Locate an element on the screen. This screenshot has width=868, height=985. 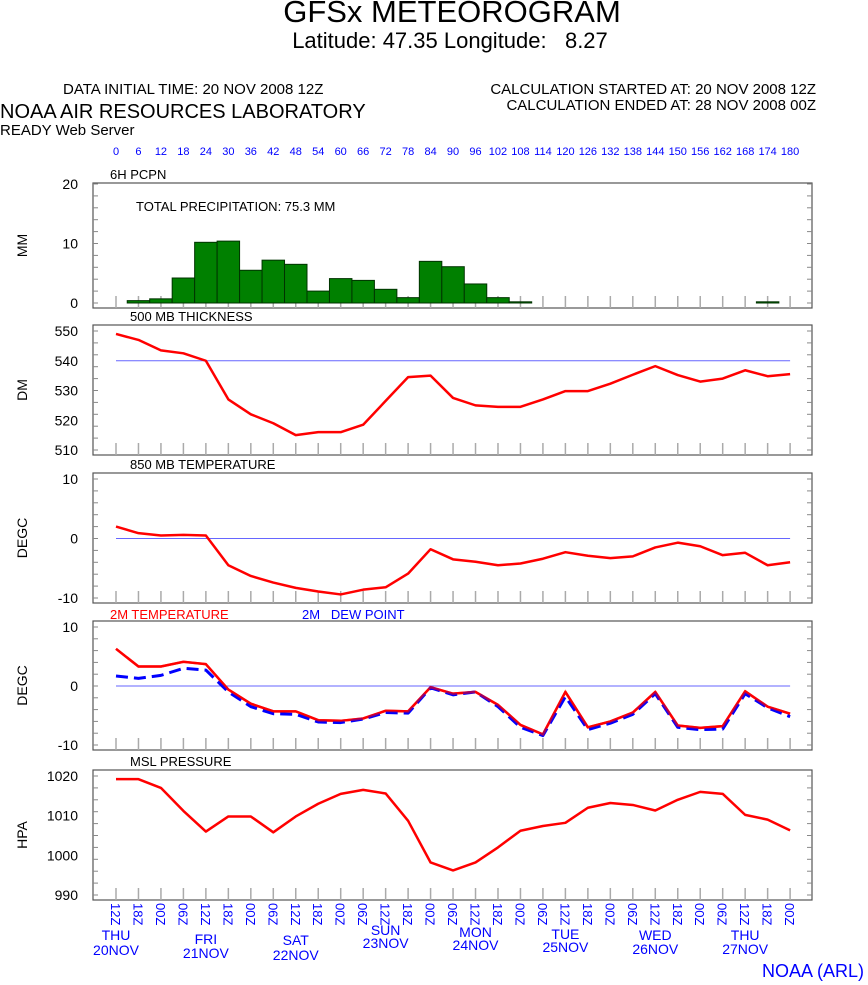
forecast-hour-label: 180 is located at coordinates (790, 152).